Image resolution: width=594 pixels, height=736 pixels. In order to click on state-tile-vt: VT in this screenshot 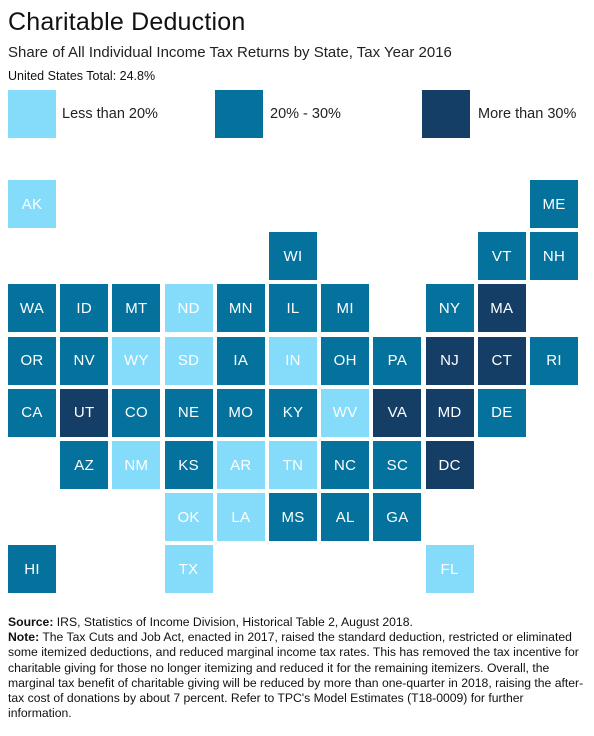, I will do `click(501, 256)`.